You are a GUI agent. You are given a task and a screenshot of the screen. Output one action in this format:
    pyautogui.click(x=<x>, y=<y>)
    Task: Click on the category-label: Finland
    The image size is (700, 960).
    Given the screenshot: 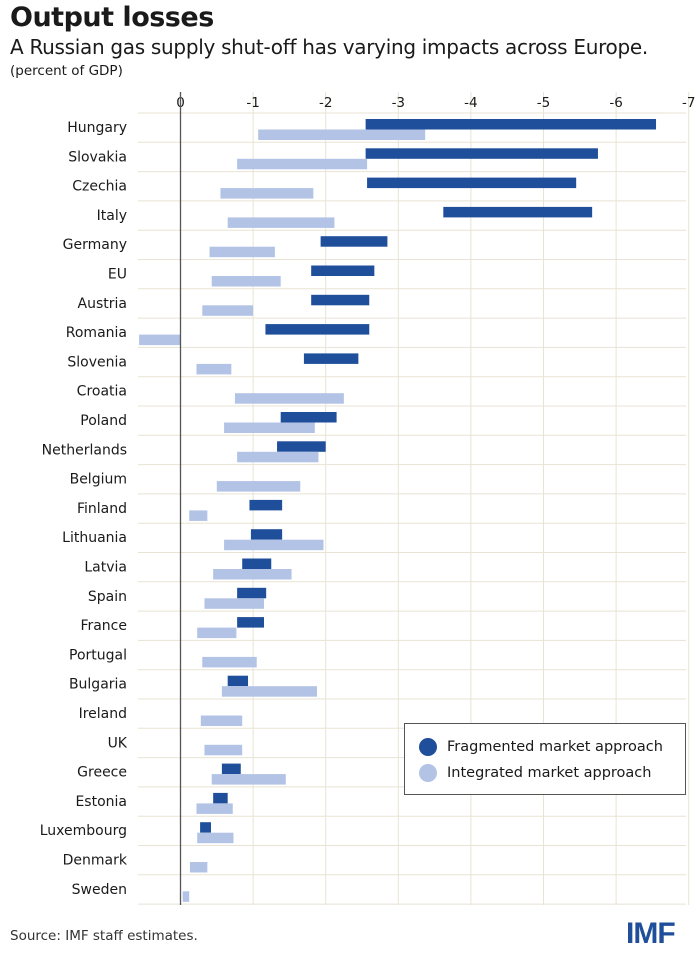 What is the action you would take?
    pyautogui.click(x=102, y=509)
    